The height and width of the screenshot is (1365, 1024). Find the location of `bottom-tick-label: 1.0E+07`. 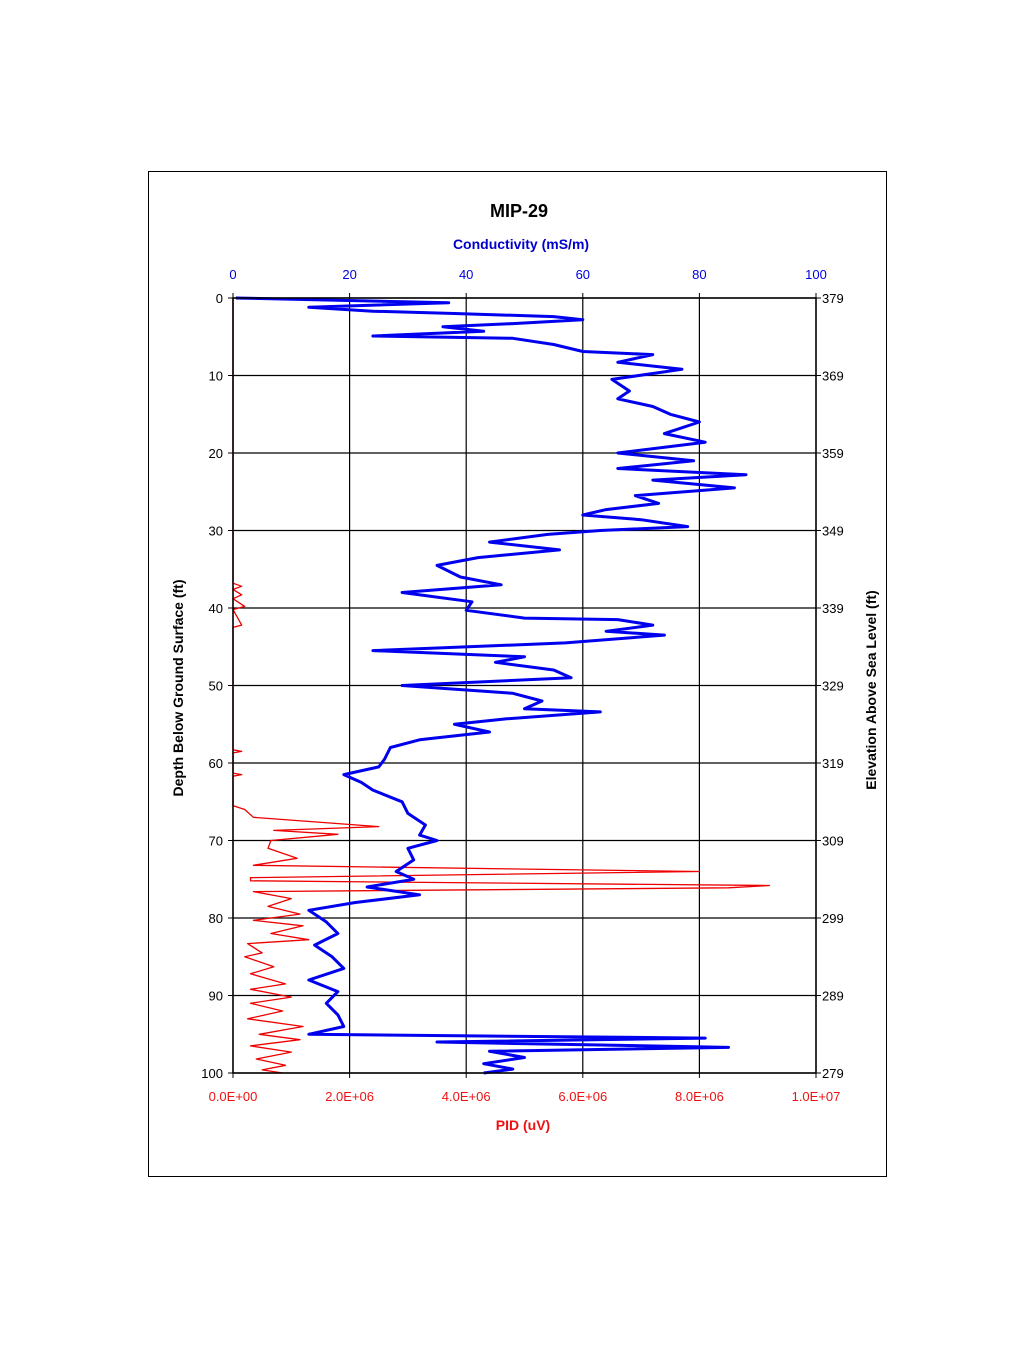

bottom-tick-label: 1.0E+07 is located at coordinates (816, 1096).